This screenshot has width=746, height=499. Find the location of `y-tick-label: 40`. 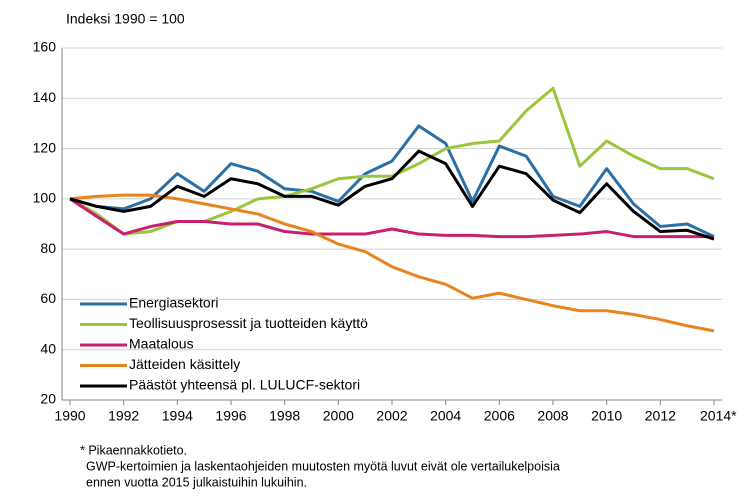

y-tick-label: 40 is located at coordinates (48, 348).